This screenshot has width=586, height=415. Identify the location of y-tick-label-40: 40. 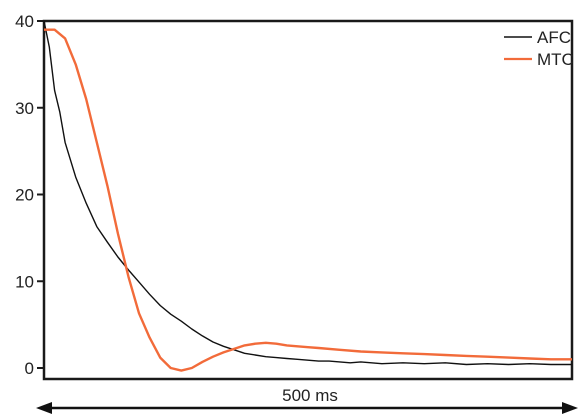
(24, 21).